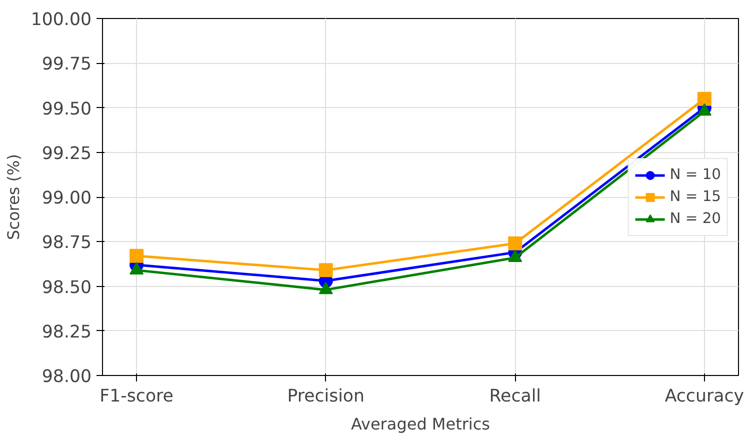 The height and width of the screenshot is (436, 752). What do you see at coordinates (326, 396) in the screenshot?
I see `x-tick-label: Precision` at bounding box center [326, 396].